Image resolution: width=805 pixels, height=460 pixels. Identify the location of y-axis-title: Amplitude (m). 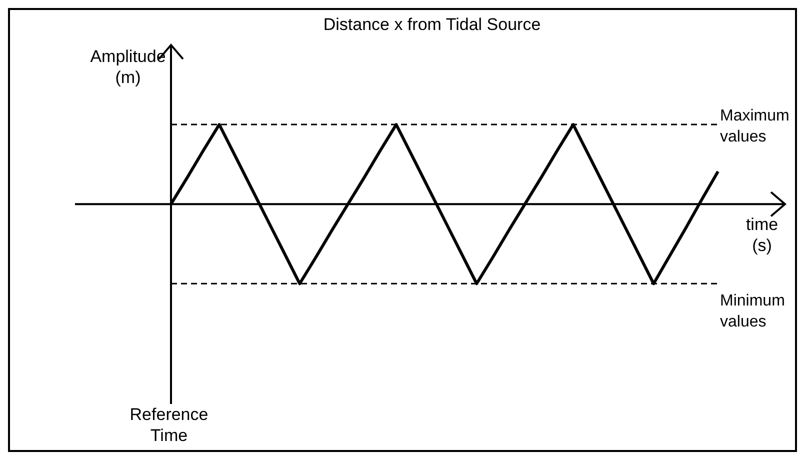
(128, 67).